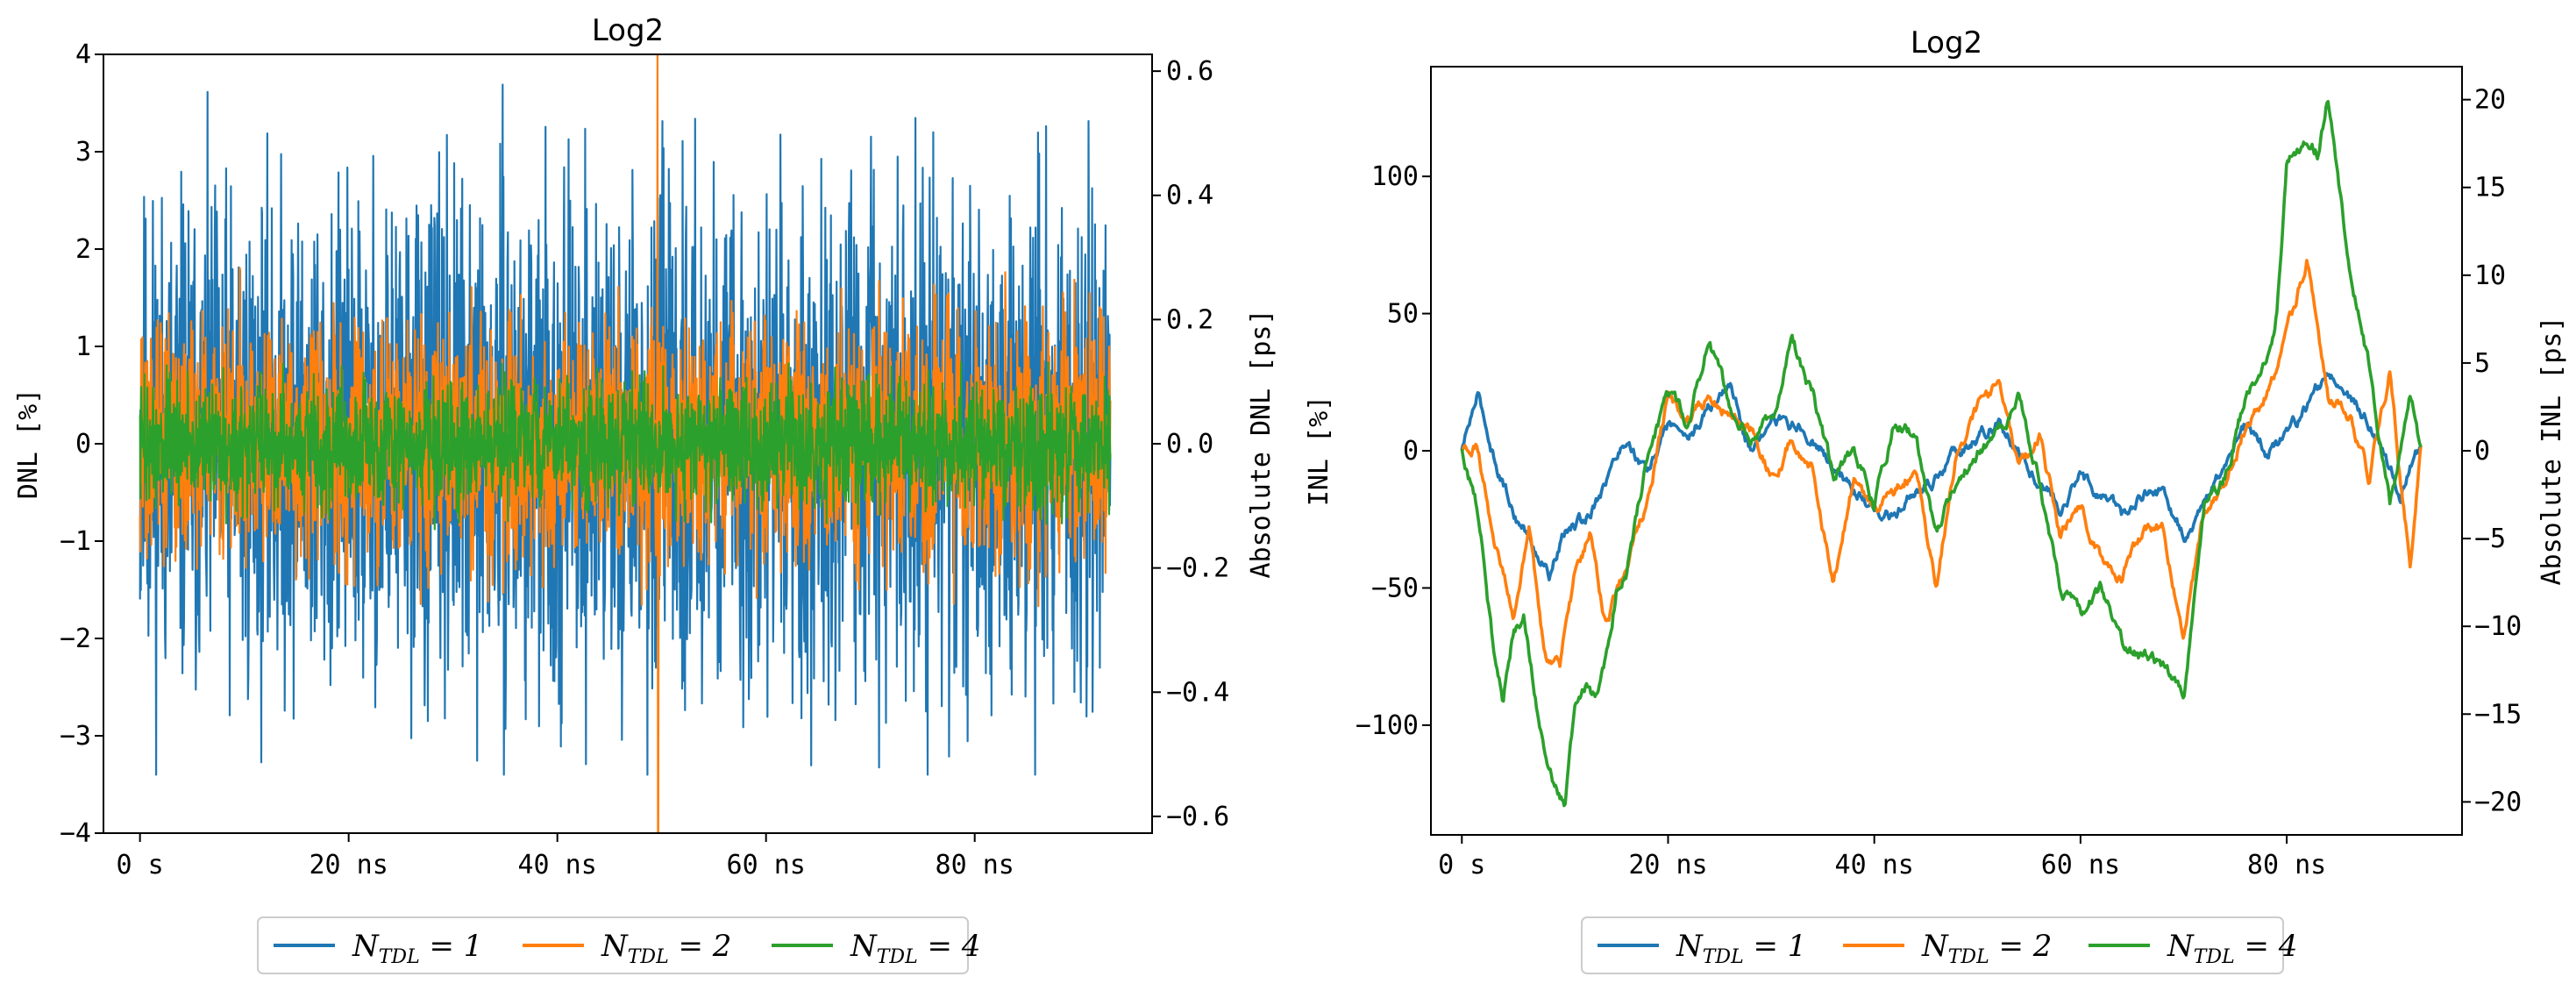 This screenshot has width=2576, height=991. What do you see at coordinates (2286, 865) in the screenshot?
I see `inl-x-tick-label: 80 ns` at bounding box center [2286, 865].